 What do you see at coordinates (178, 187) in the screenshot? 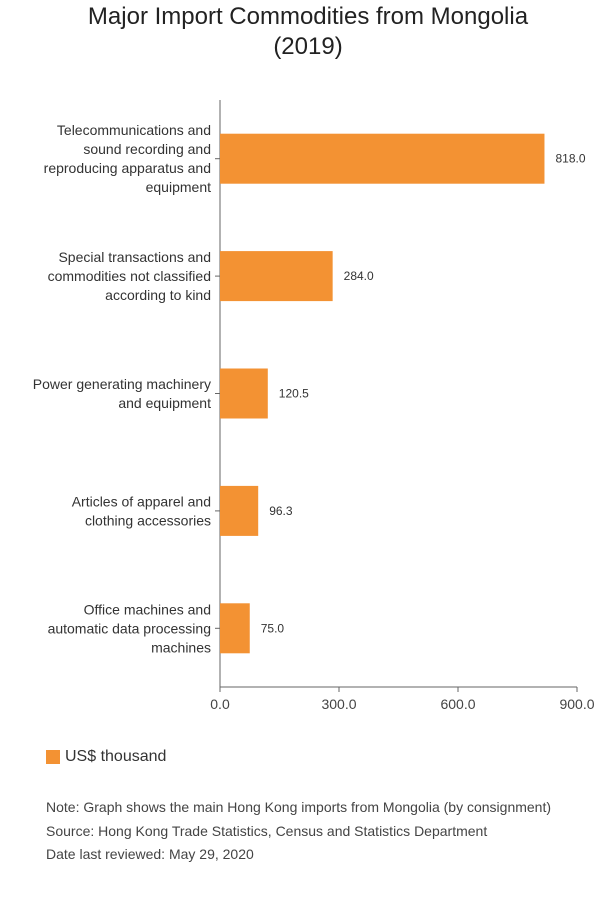
I see `category-label: equipment` at bounding box center [178, 187].